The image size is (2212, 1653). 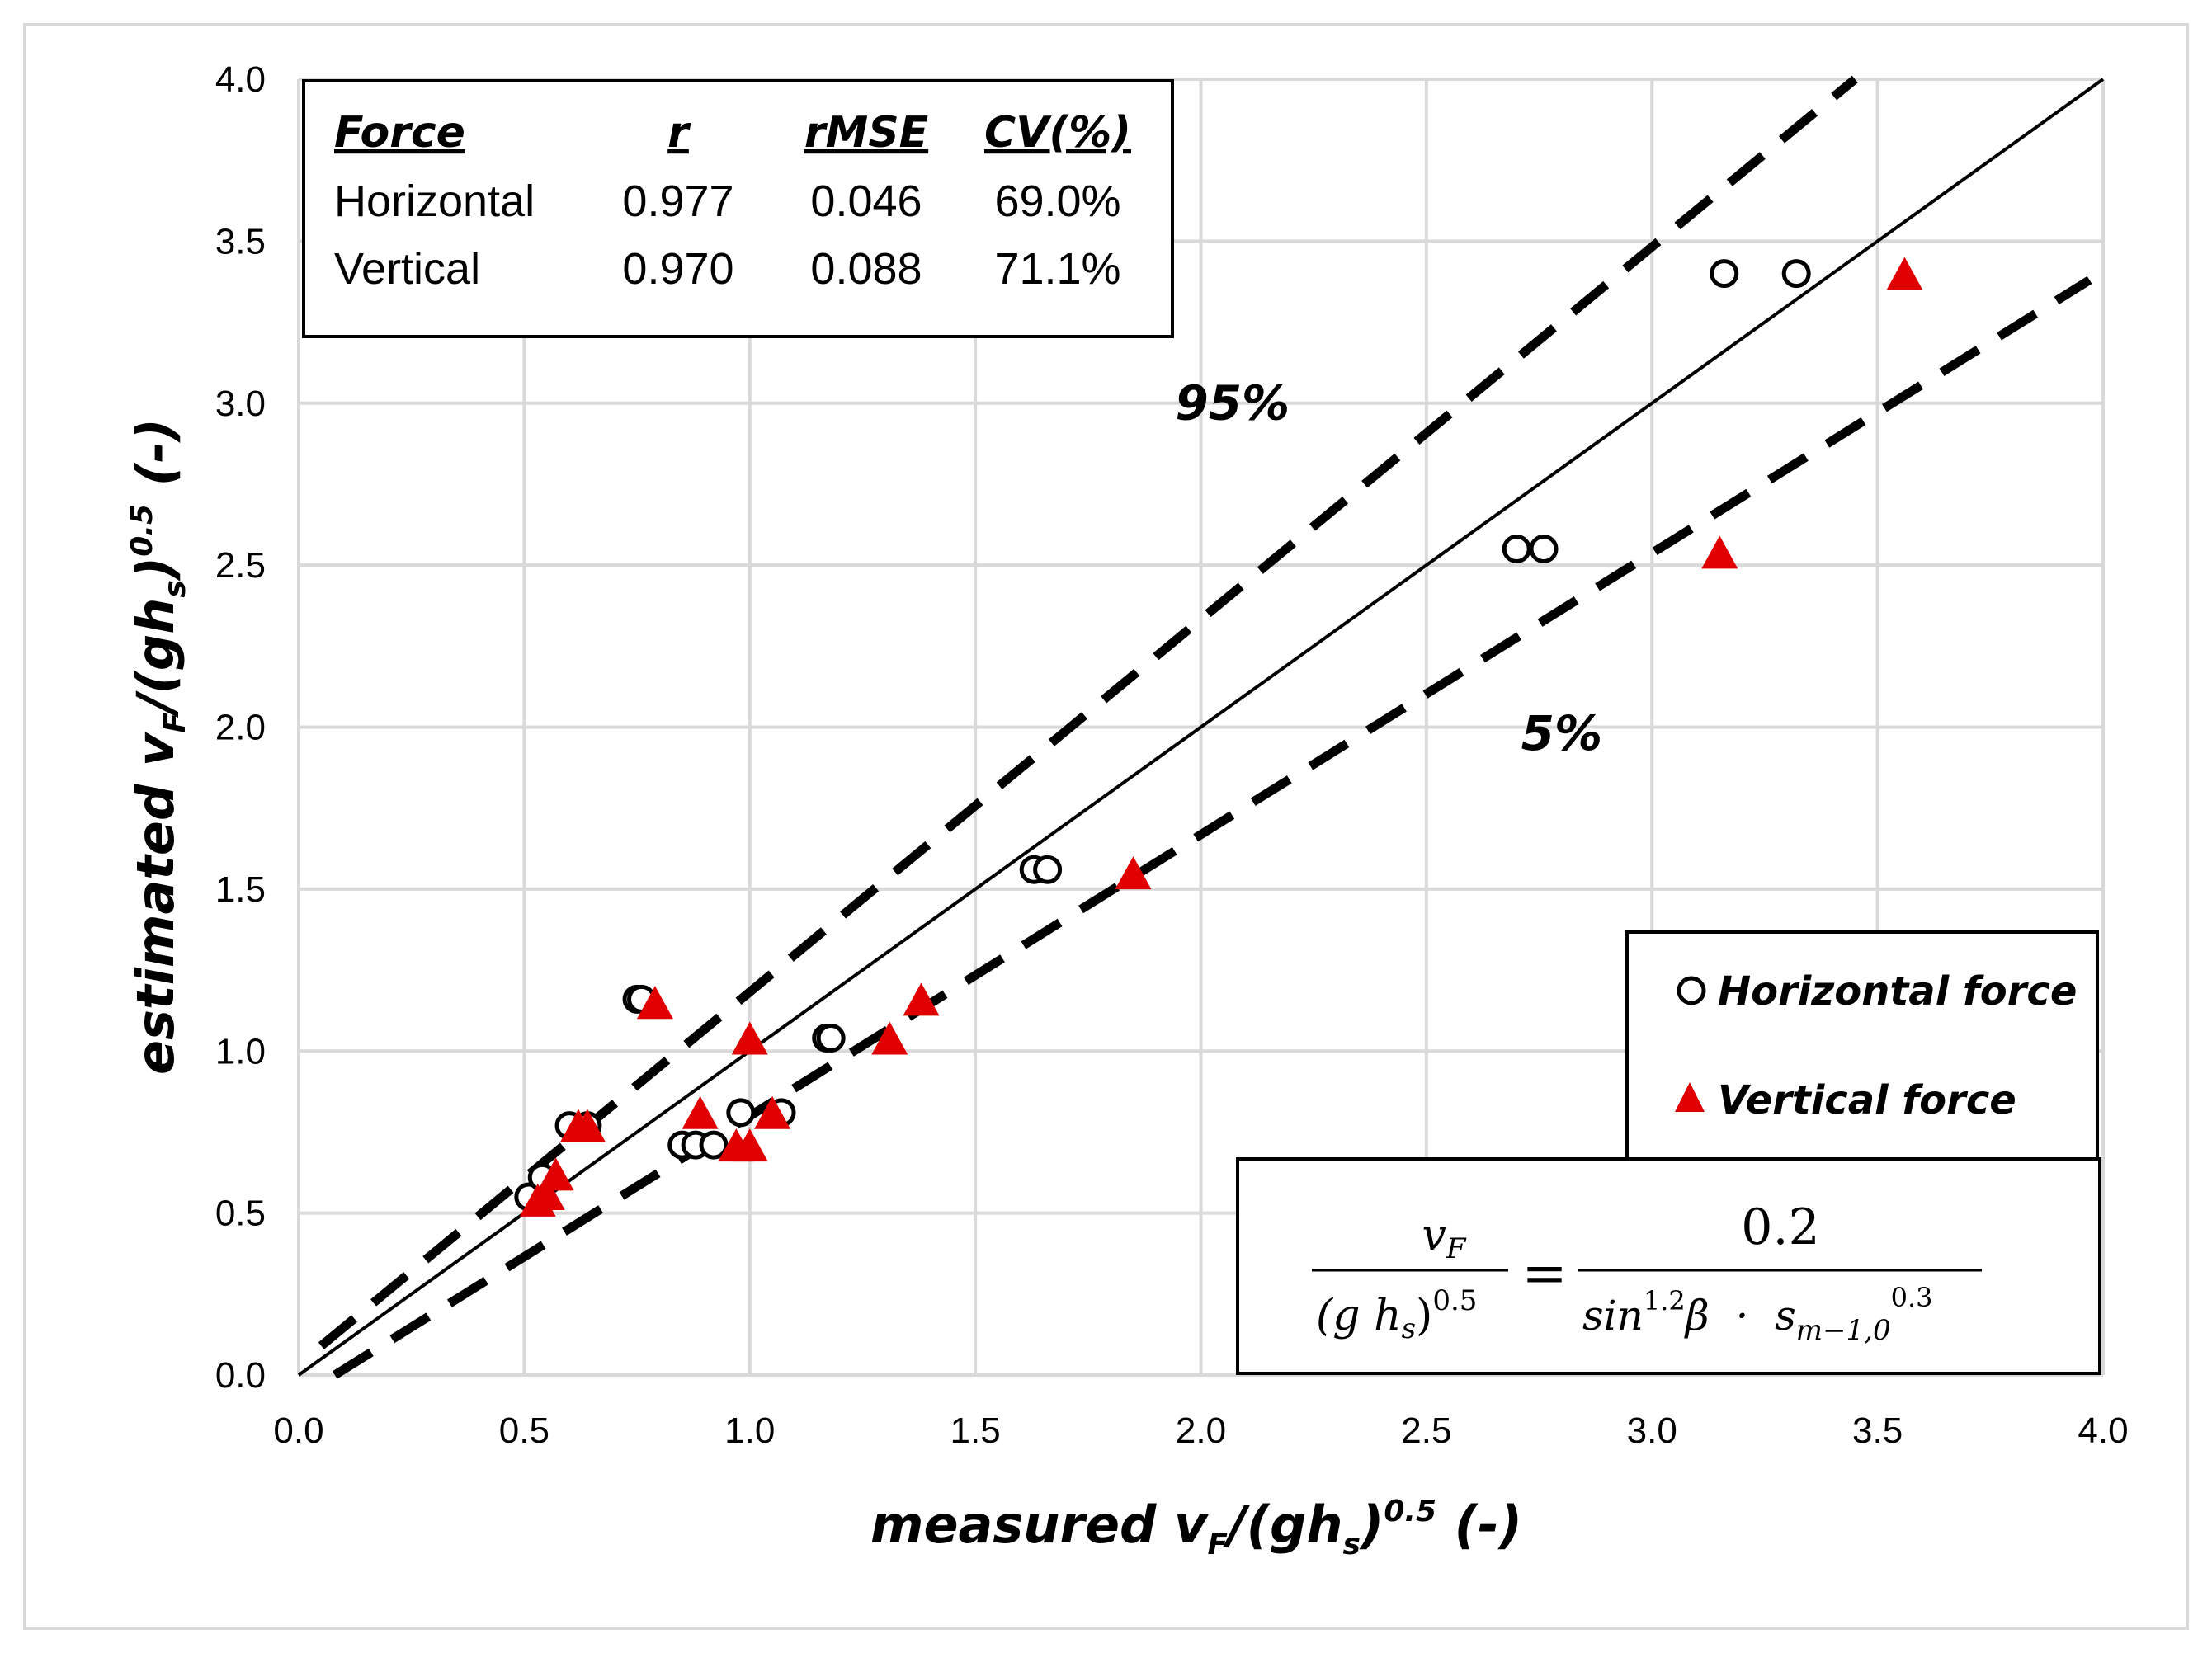 I want to click on y-tick-label-0: 0.0, so click(x=241, y=1375).